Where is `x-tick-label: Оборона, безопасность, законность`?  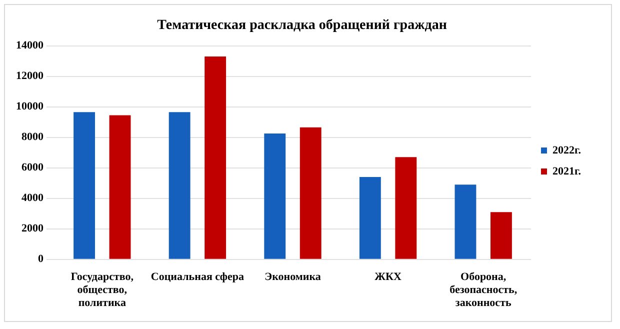
x-tick-label: Оборона, безопасность, законность is located at coordinates (484, 290).